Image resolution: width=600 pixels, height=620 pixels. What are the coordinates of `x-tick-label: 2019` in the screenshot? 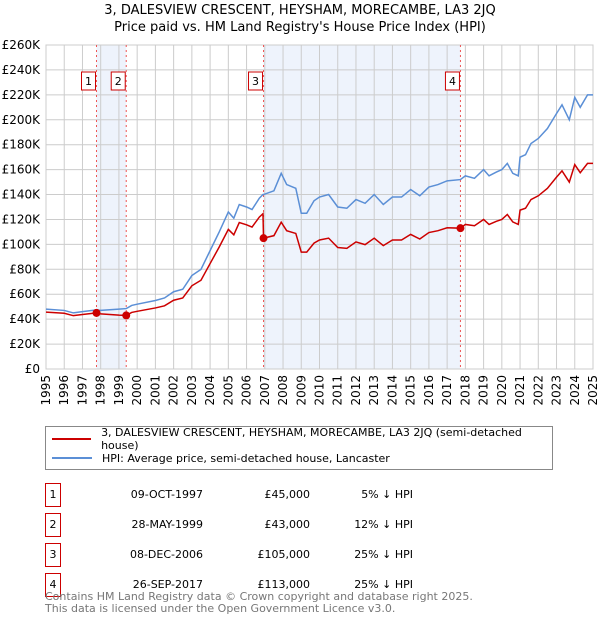 It's located at (484, 390).